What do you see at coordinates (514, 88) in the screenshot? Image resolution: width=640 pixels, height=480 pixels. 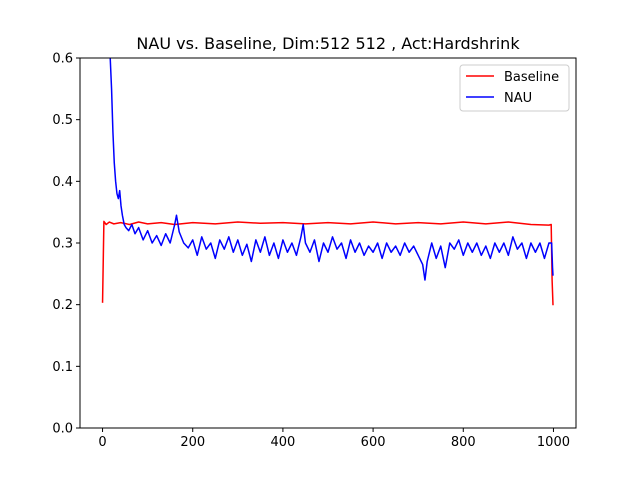 I see `legend: Baseline NAU` at bounding box center [514, 88].